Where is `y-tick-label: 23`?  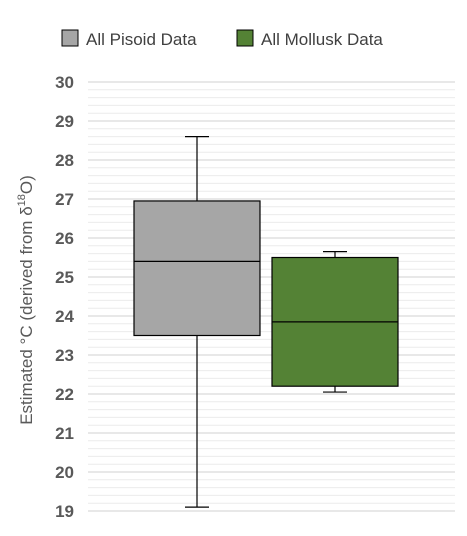 y-tick-label: 23 is located at coordinates (64, 355).